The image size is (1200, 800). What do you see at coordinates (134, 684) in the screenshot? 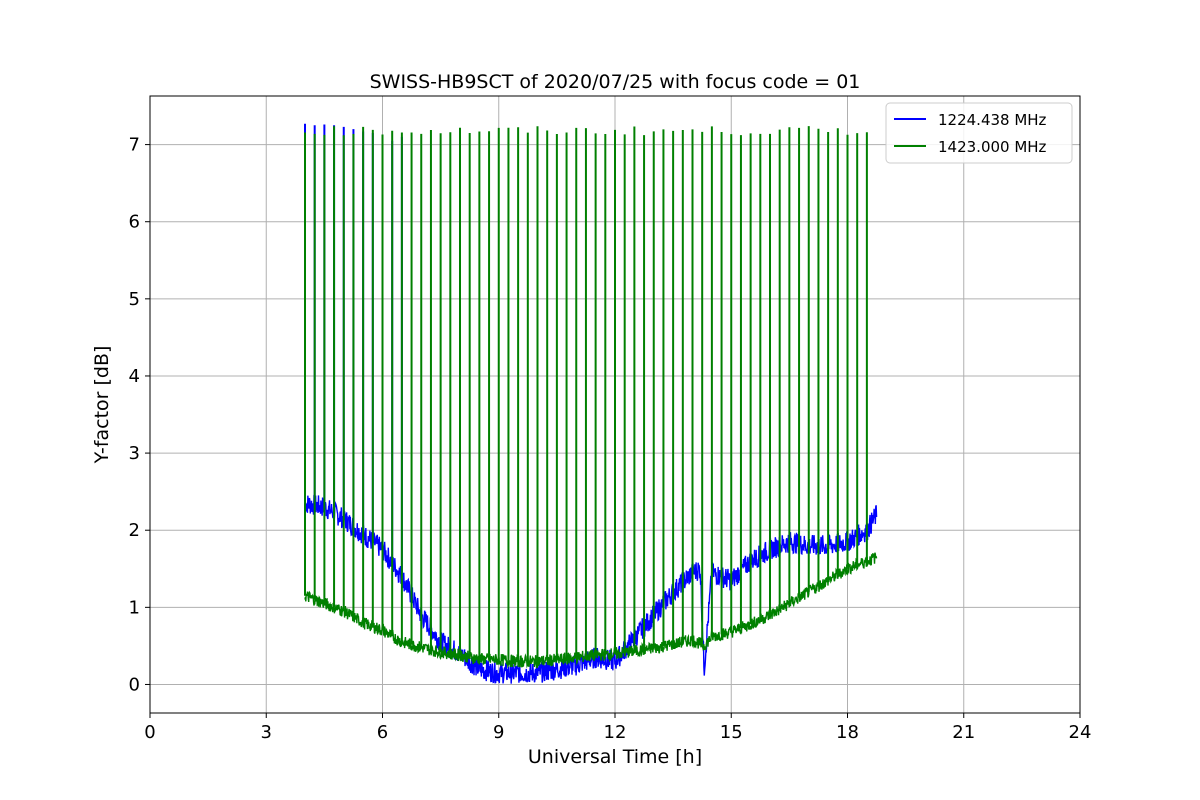
I see `y-tick-label-0: 0` at bounding box center [134, 684].